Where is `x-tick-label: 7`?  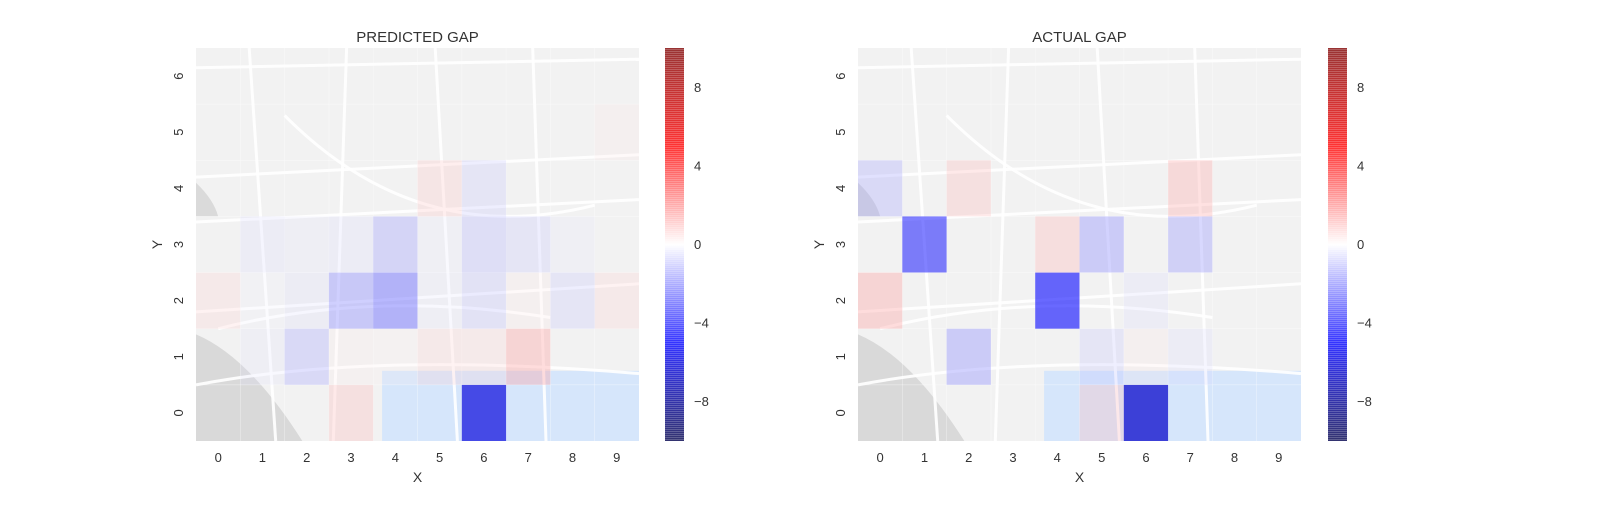 x-tick-label: 7 is located at coordinates (1190, 457).